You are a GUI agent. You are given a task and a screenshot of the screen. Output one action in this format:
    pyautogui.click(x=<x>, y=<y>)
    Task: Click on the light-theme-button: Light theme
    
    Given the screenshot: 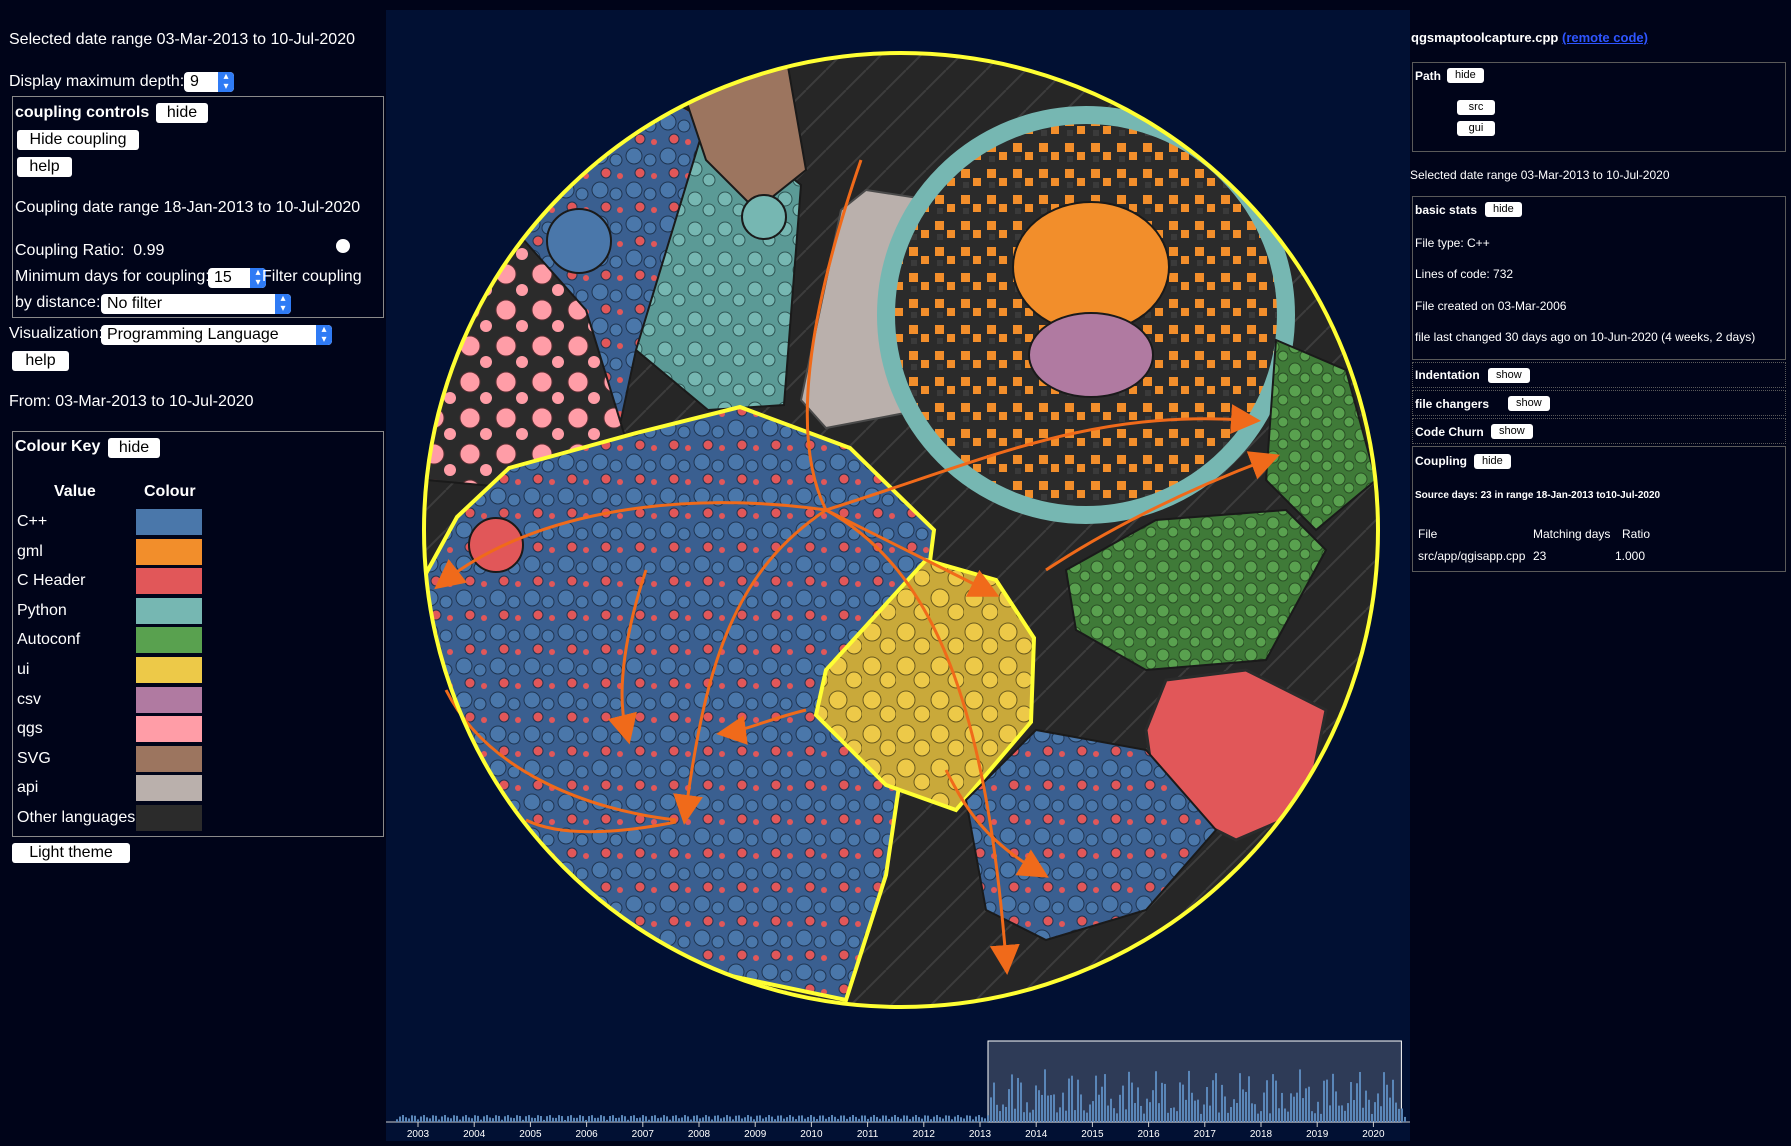 What is the action you would take?
    pyautogui.click(x=71, y=853)
    